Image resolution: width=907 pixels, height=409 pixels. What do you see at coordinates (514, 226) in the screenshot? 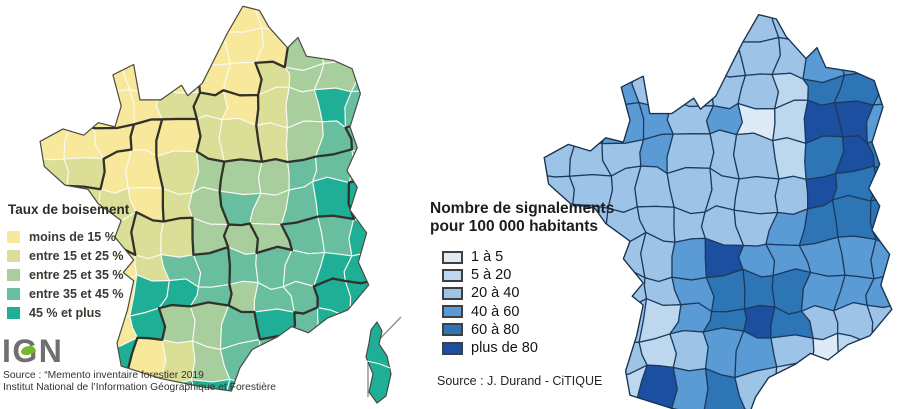
I see `reports-legend-title-line2: pour 100 000 habitants` at bounding box center [514, 226].